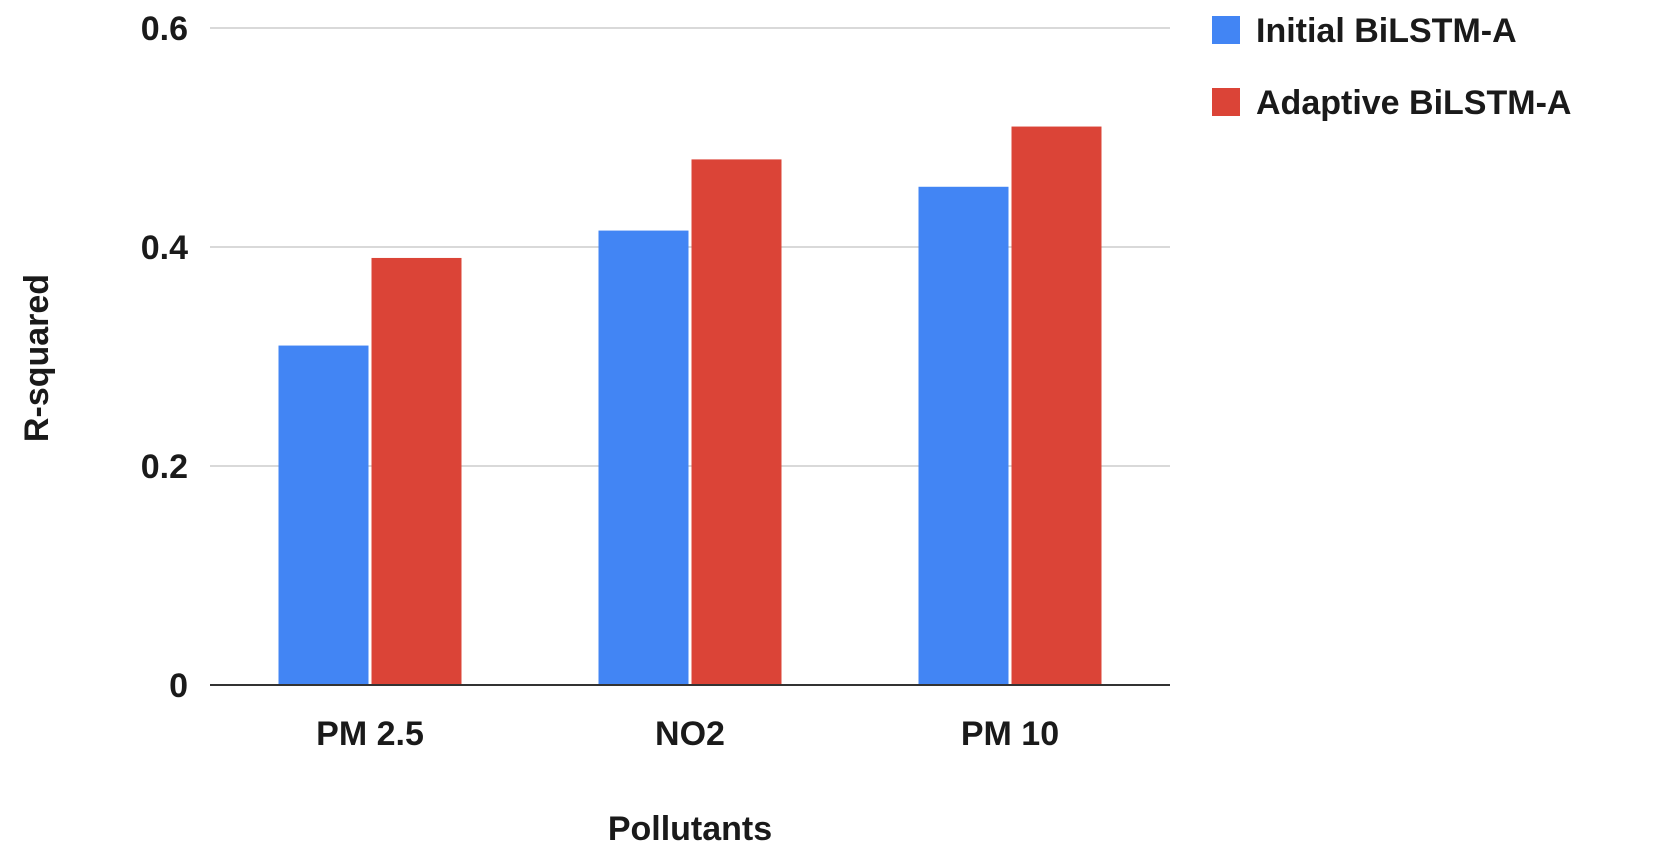  What do you see at coordinates (736, 422) in the screenshot?
I see `bar-adaptive-bilstm-a-no2` at bounding box center [736, 422].